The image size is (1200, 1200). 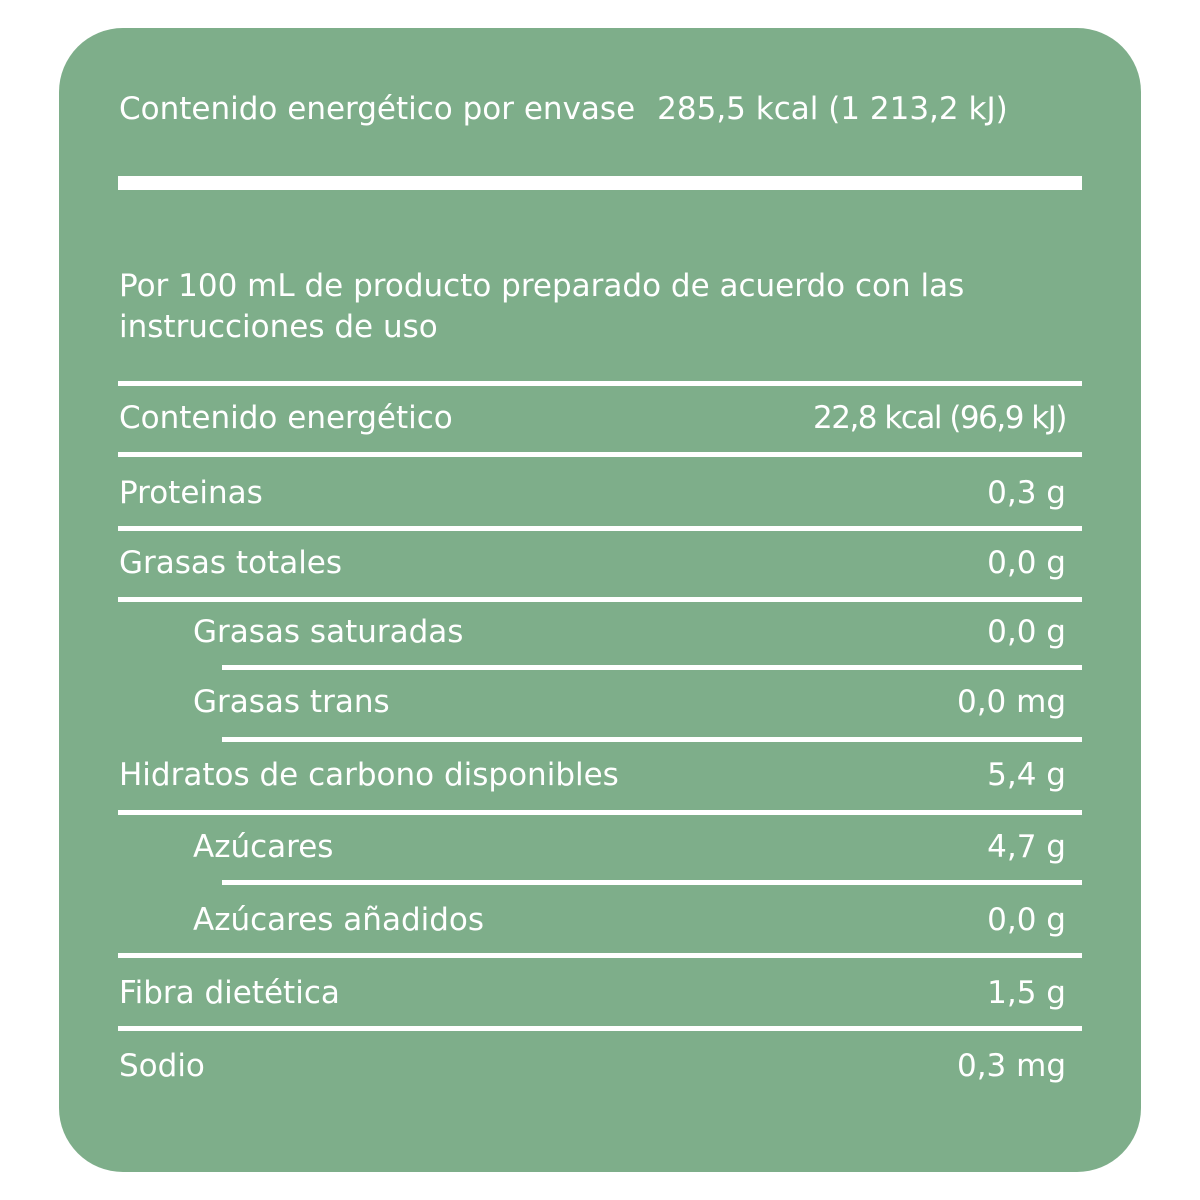 I want to click on energy-per-package-value: 285,5 kcal (1 213,2 kJ), so click(x=832, y=109).